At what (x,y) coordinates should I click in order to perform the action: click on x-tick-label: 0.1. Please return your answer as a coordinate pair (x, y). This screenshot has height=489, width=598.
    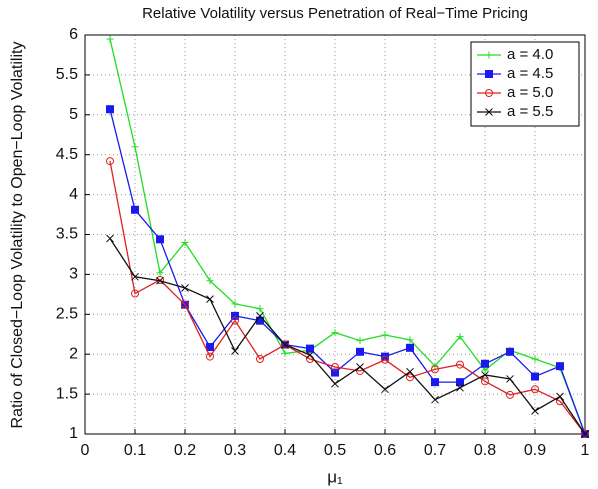
    Looking at the image, I should click on (135, 450).